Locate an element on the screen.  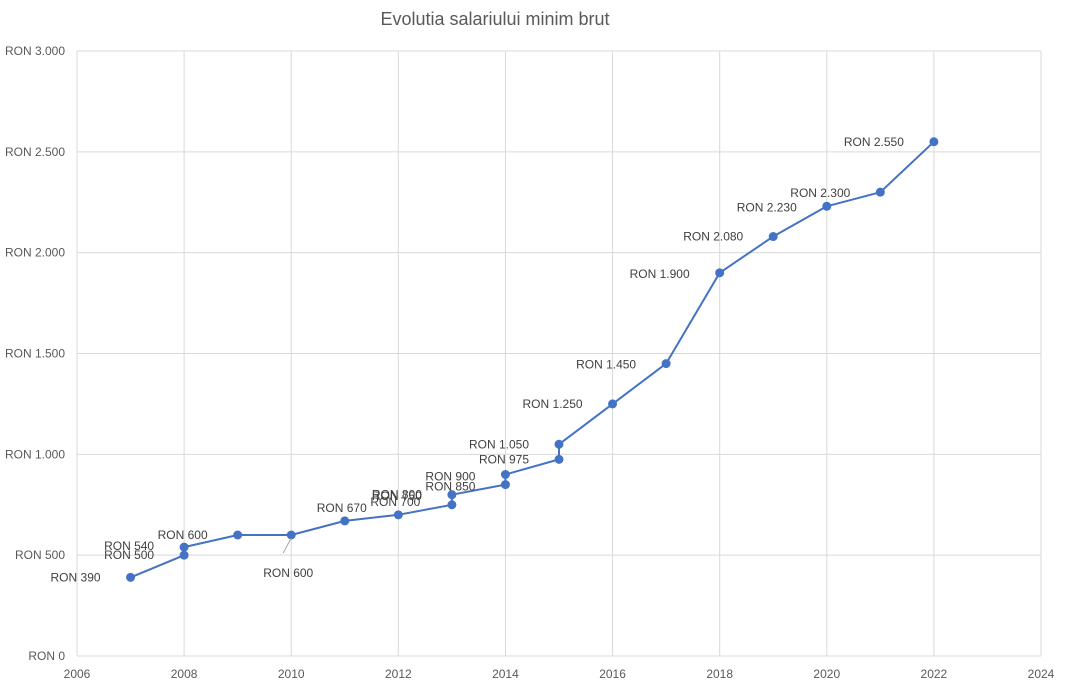
data-label: RON 500 is located at coordinates (129, 555).